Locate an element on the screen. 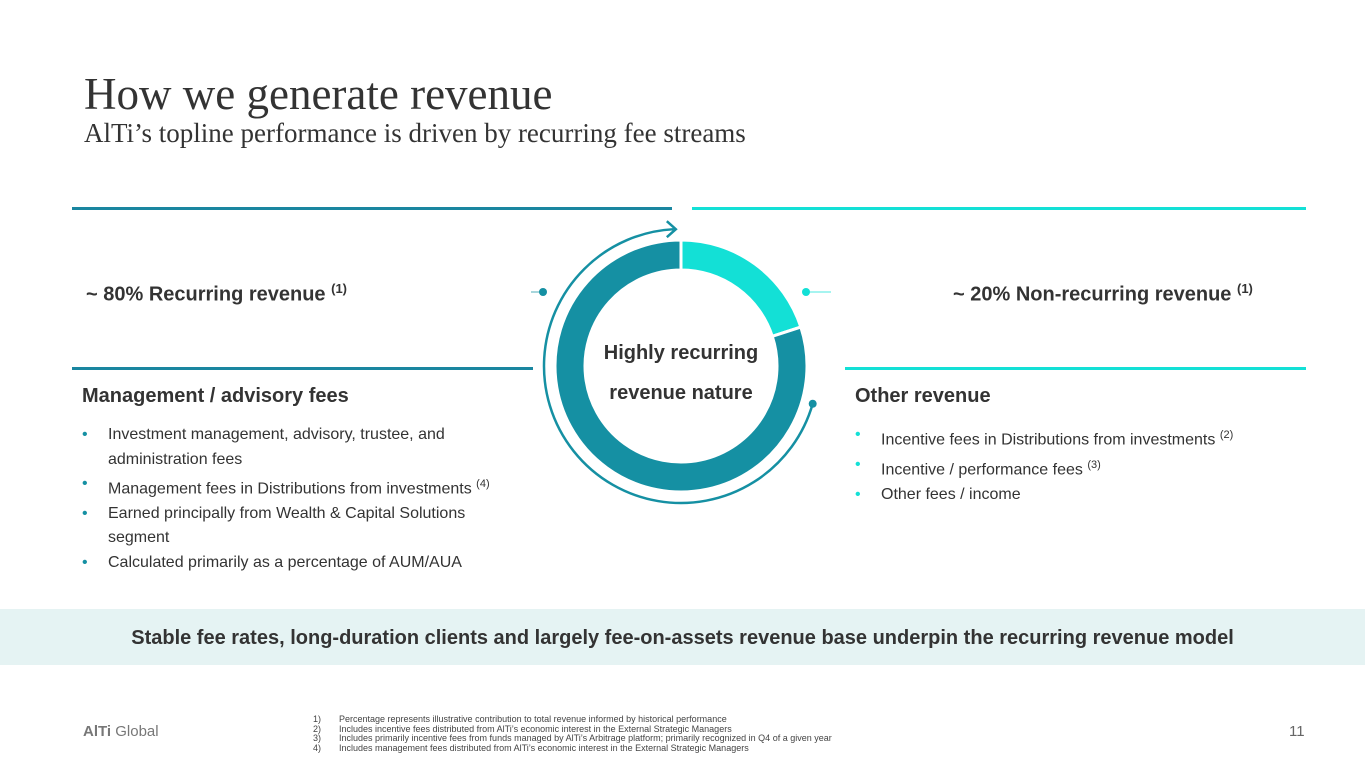 Image resolution: width=1365 pixels, height=768 pixels. bullet: Other fees / income is located at coordinates (1075, 495).